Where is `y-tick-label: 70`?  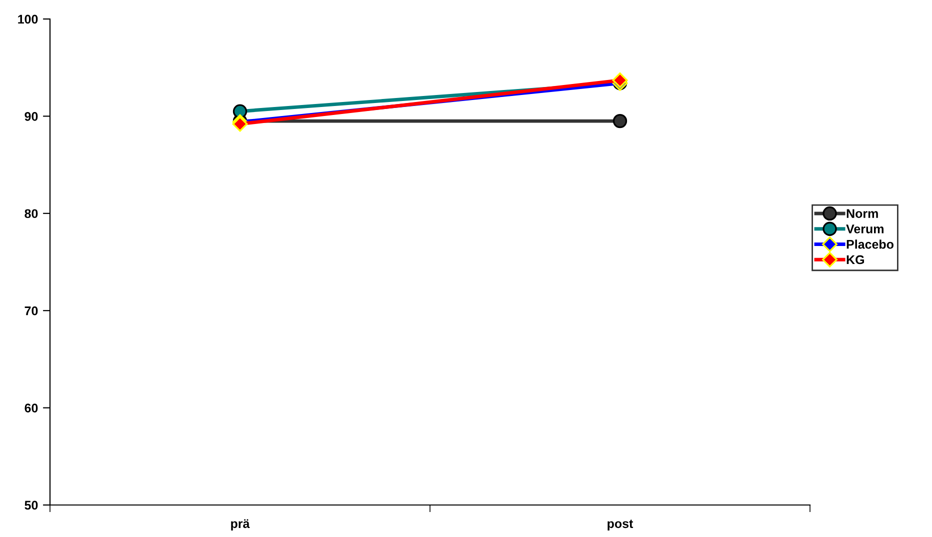
y-tick-label: 70 is located at coordinates (31, 311).